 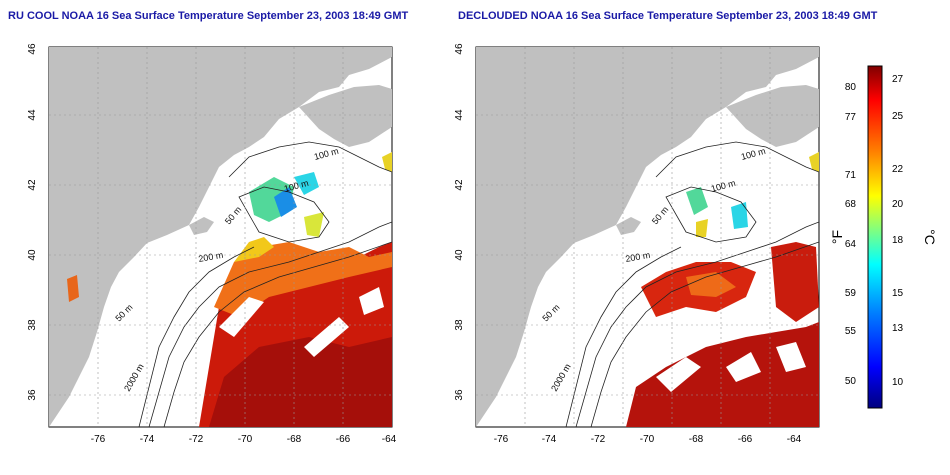 I want to click on c-tick: 22, so click(x=898, y=169).